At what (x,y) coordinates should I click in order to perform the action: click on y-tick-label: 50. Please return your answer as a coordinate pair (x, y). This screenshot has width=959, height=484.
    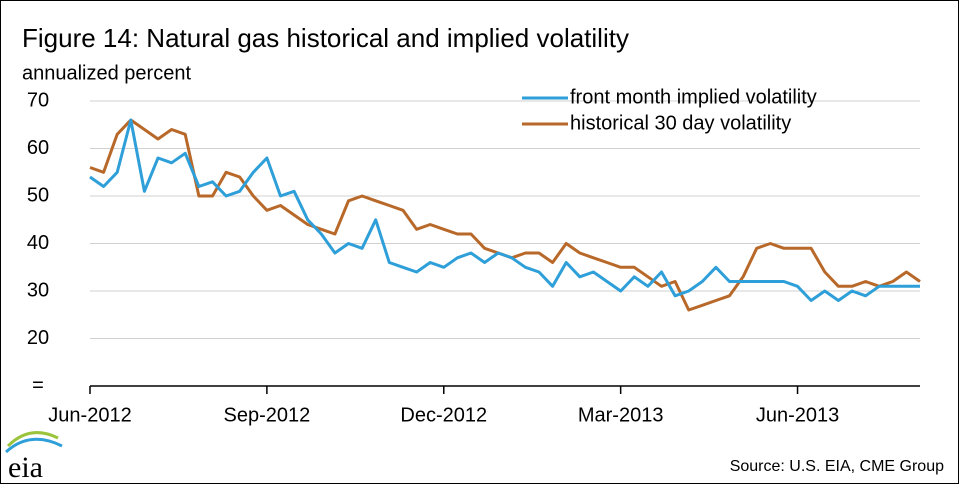
    Looking at the image, I should click on (38, 195).